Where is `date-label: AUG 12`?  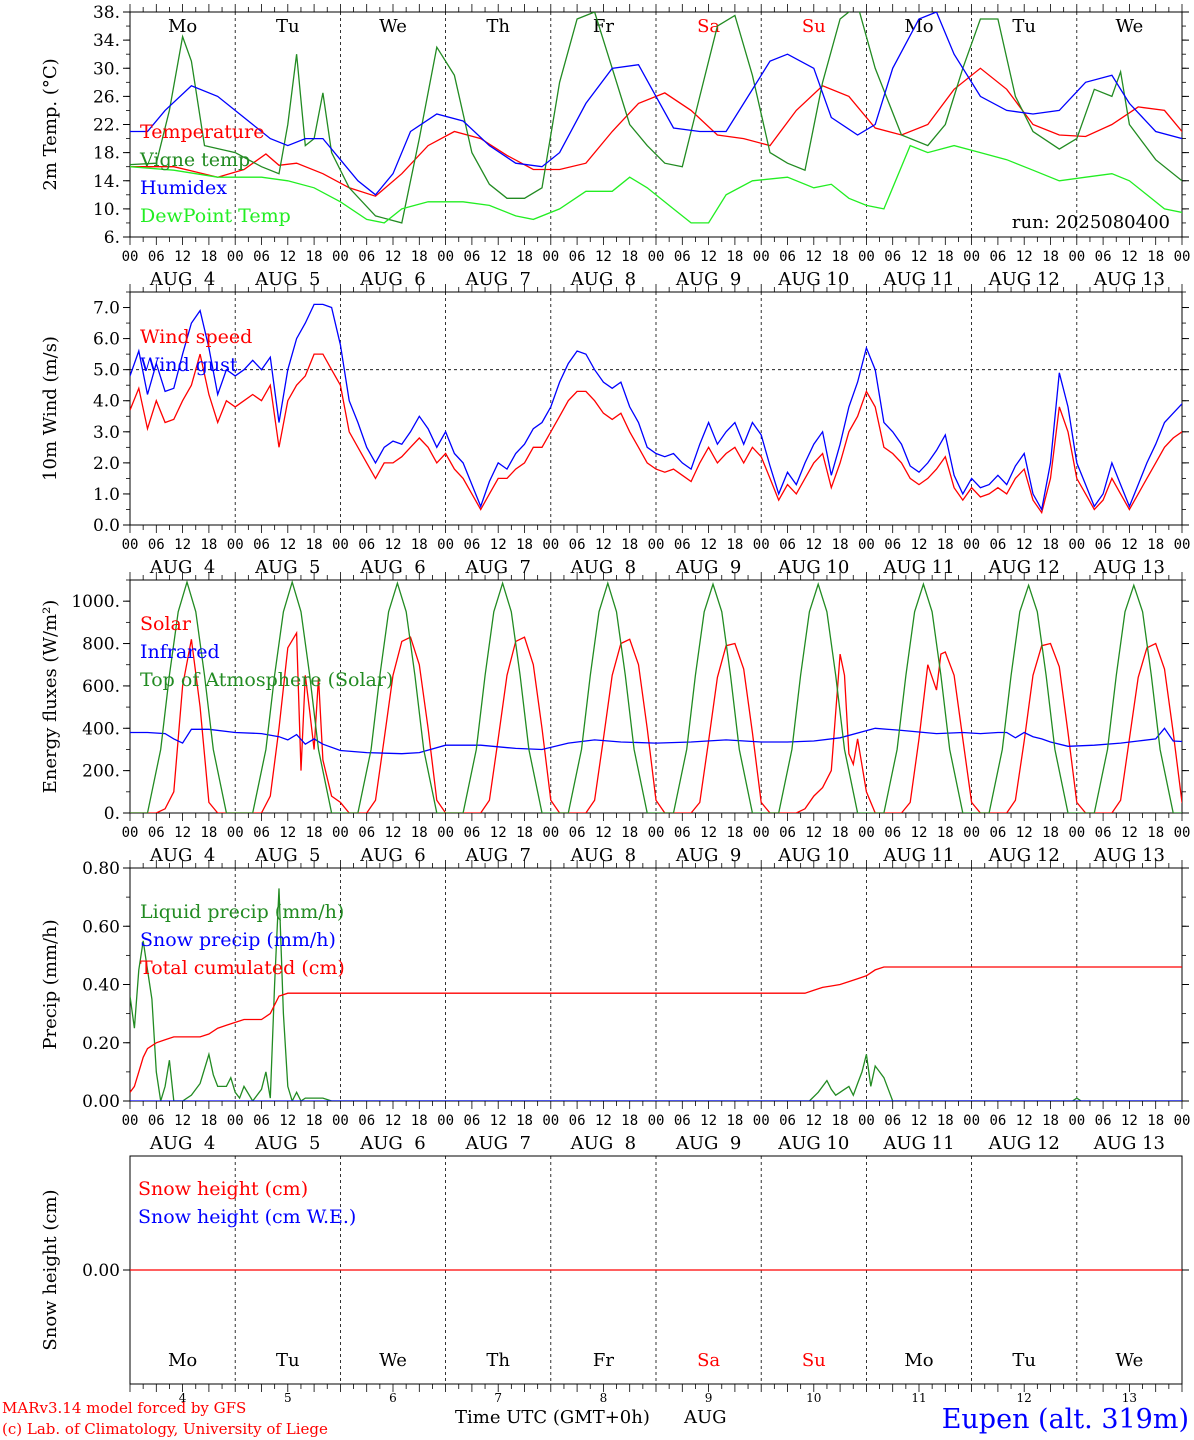
date-label: AUG 12 is located at coordinates (1024, 1143).